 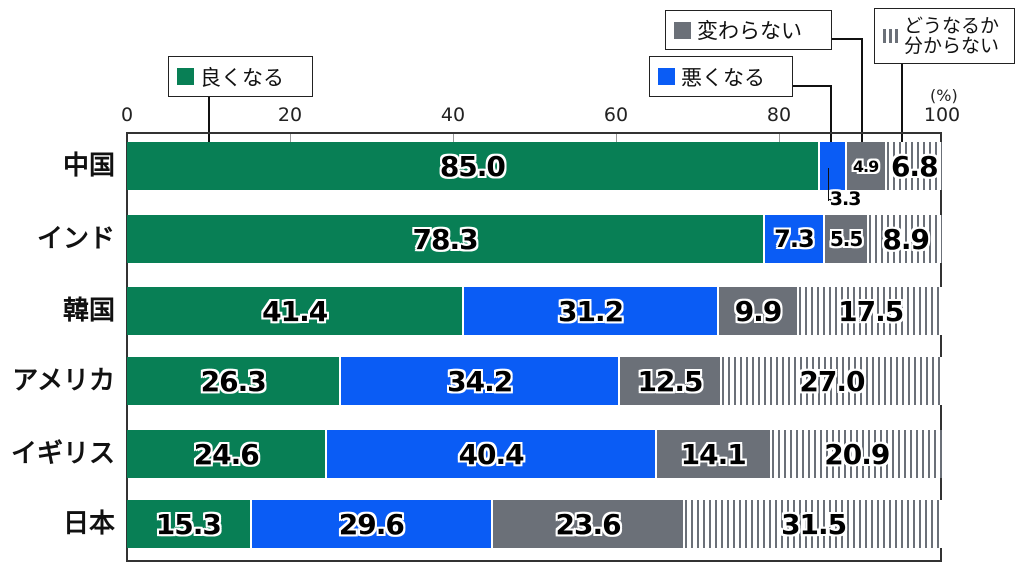 I want to click on bar-segment: 3.3, so click(x=840, y=176).